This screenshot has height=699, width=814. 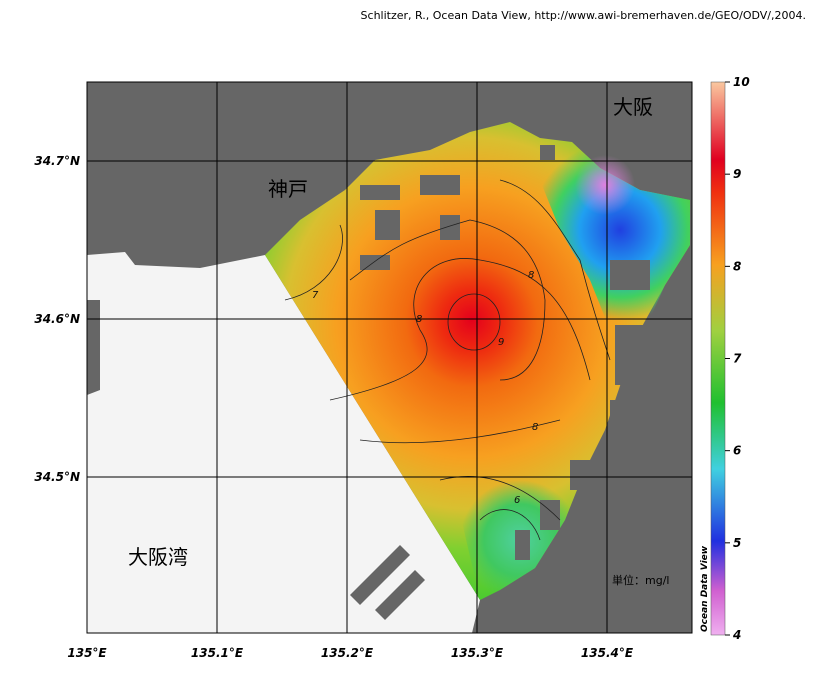 What do you see at coordinates (741, 82) in the screenshot?
I see `colorbar-tick-label: 10` at bounding box center [741, 82].